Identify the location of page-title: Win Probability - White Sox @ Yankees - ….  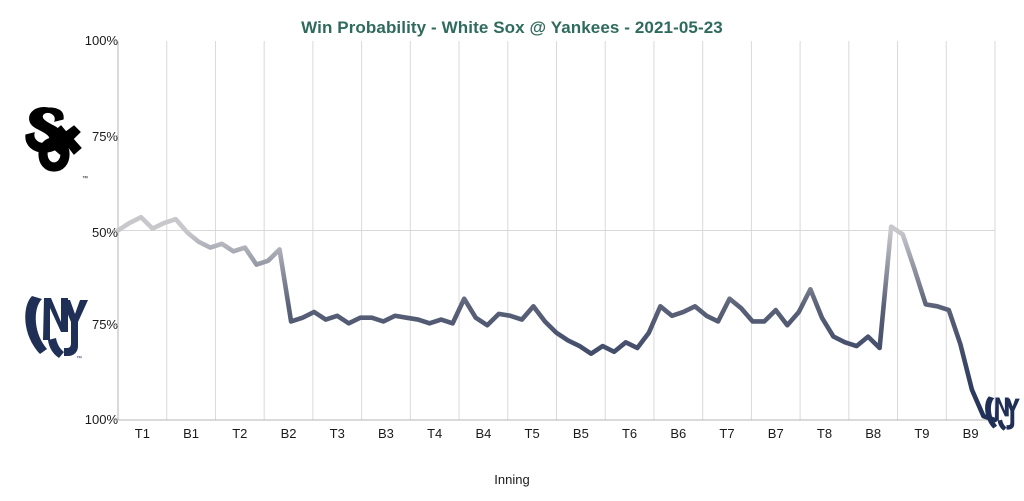
(512, 27).